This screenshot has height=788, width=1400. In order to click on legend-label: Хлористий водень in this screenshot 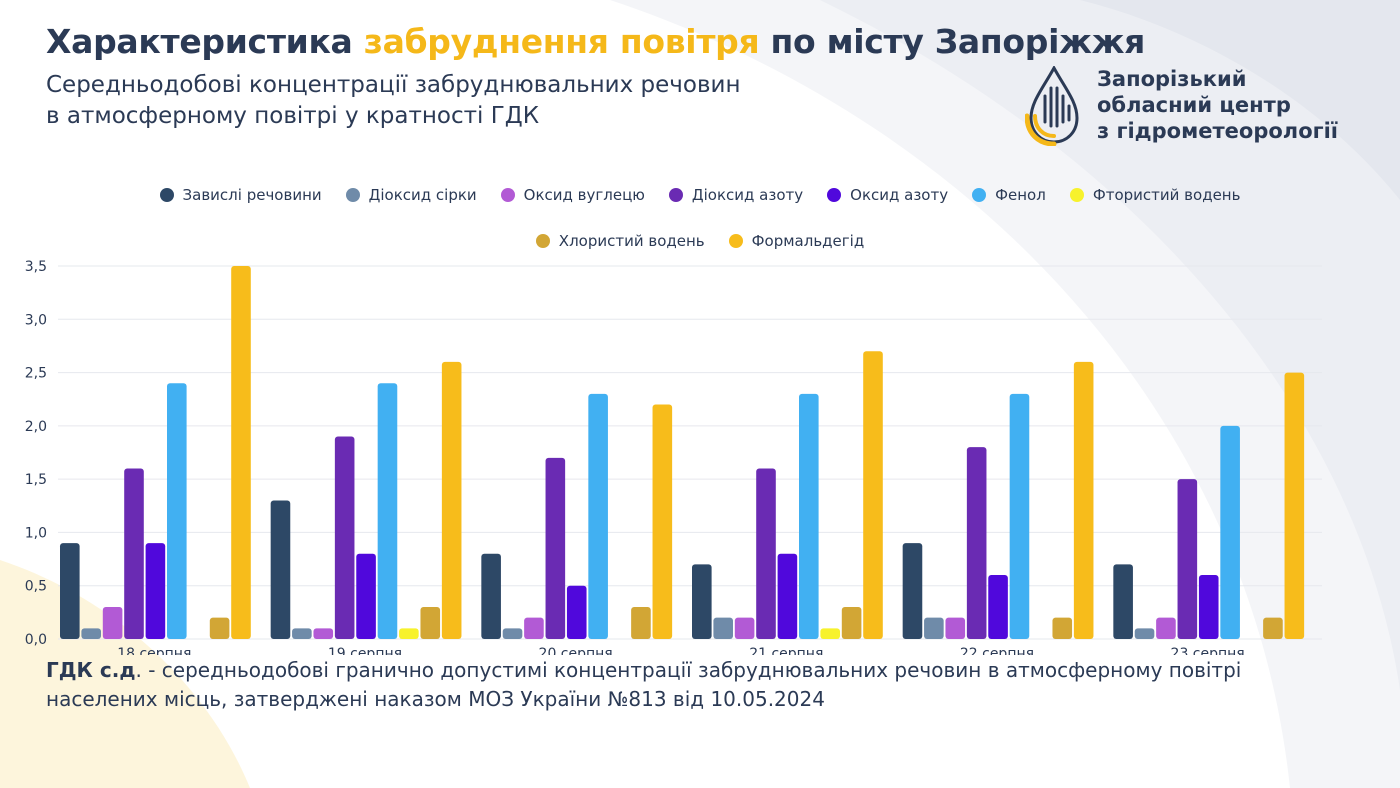, I will do `click(631, 241)`.